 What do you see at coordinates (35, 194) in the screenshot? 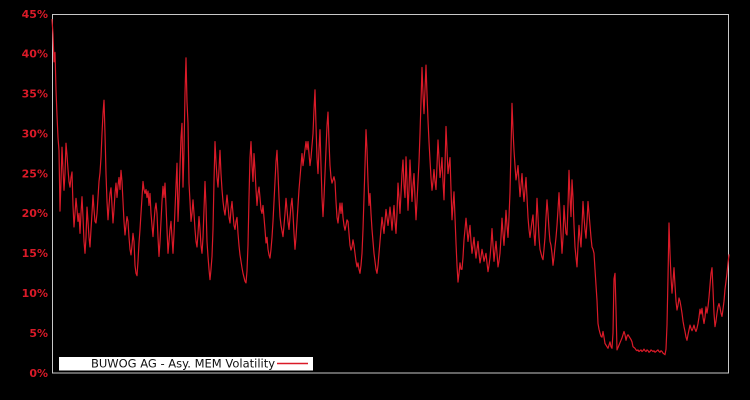
I see `y-axis-tick-labels: 0% 5% 10% 15% 20% 25% 30% 35% 40% 45%` at bounding box center [35, 194].